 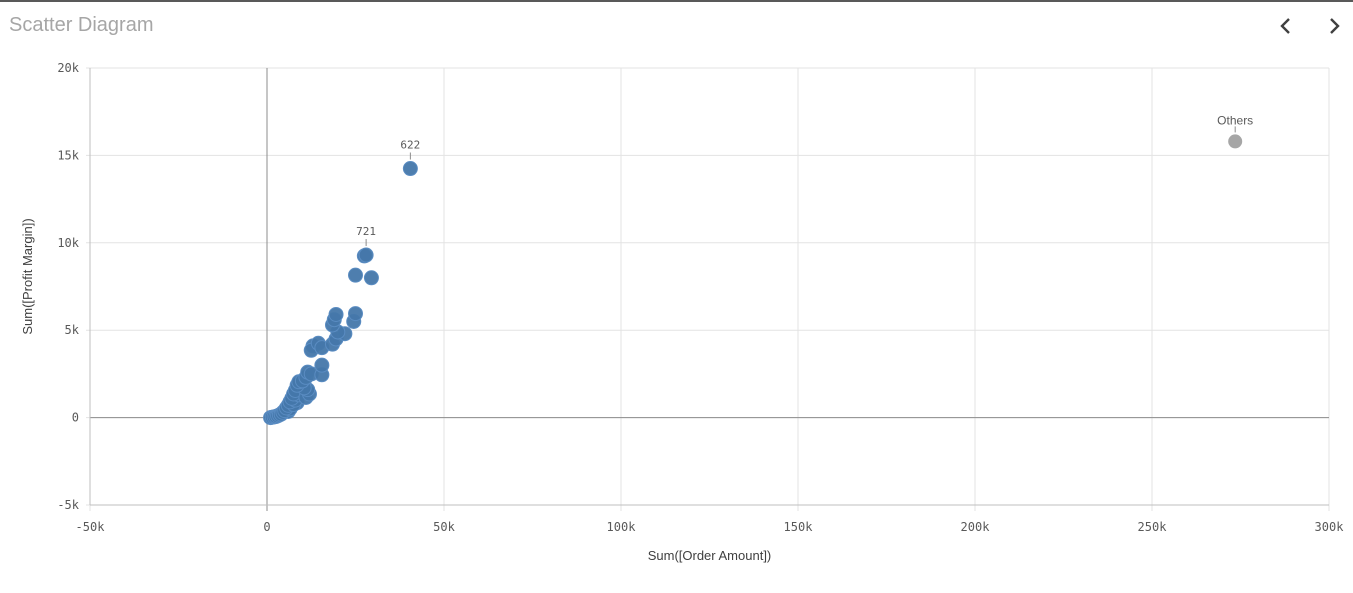 What do you see at coordinates (799, 527) in the screenshot?
I see `x-tick-label: 150k` at bounding box center [799, 527].